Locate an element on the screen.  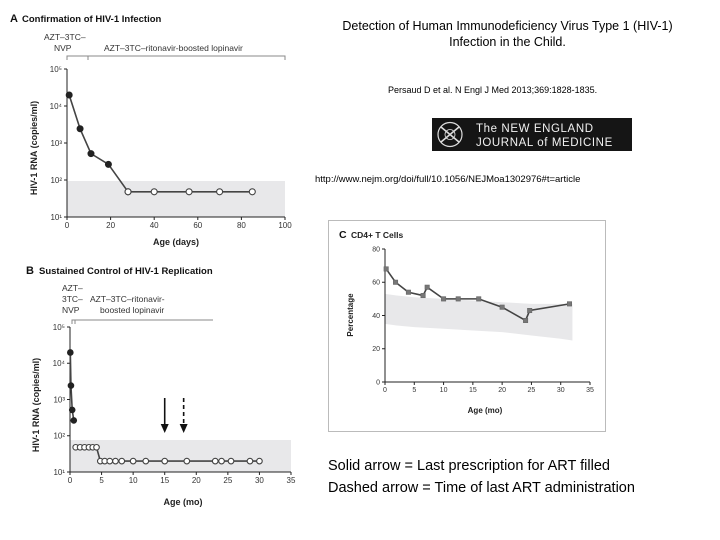
panel-b-ylabel: HIV-1 RNA (copies/ml) is located at coordinates (36, 405).